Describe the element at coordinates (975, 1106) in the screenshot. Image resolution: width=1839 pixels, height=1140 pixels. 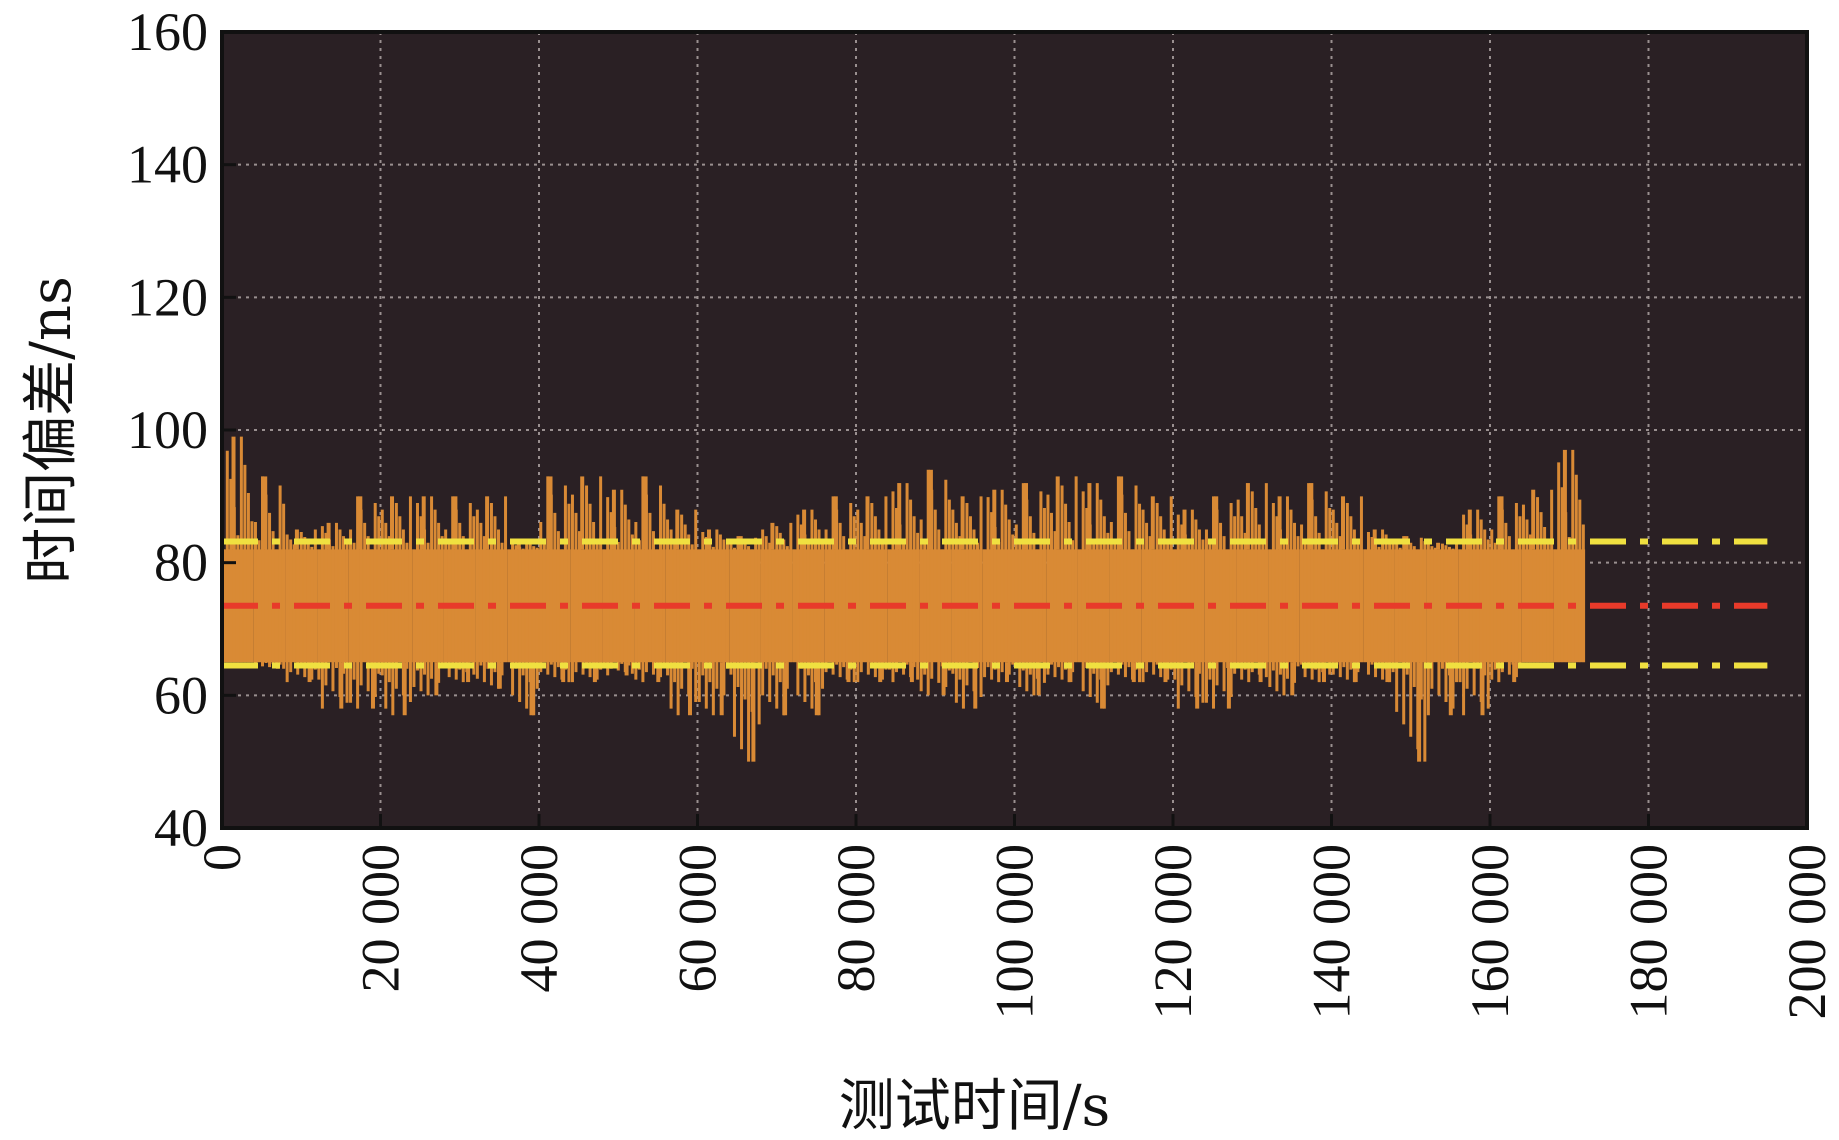
I see `x-axis-label: 测试时间/s` at that location.